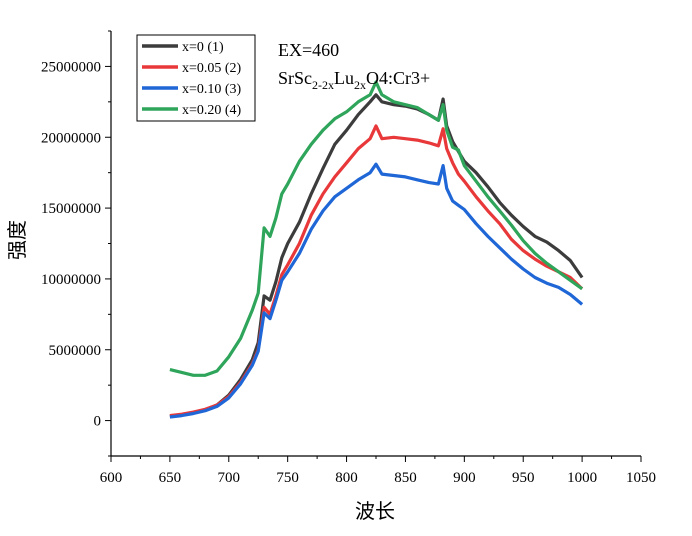  Describe the element at coordinates (346, 478) in the screenshot. I see `x-tick-label: 800` at that location.